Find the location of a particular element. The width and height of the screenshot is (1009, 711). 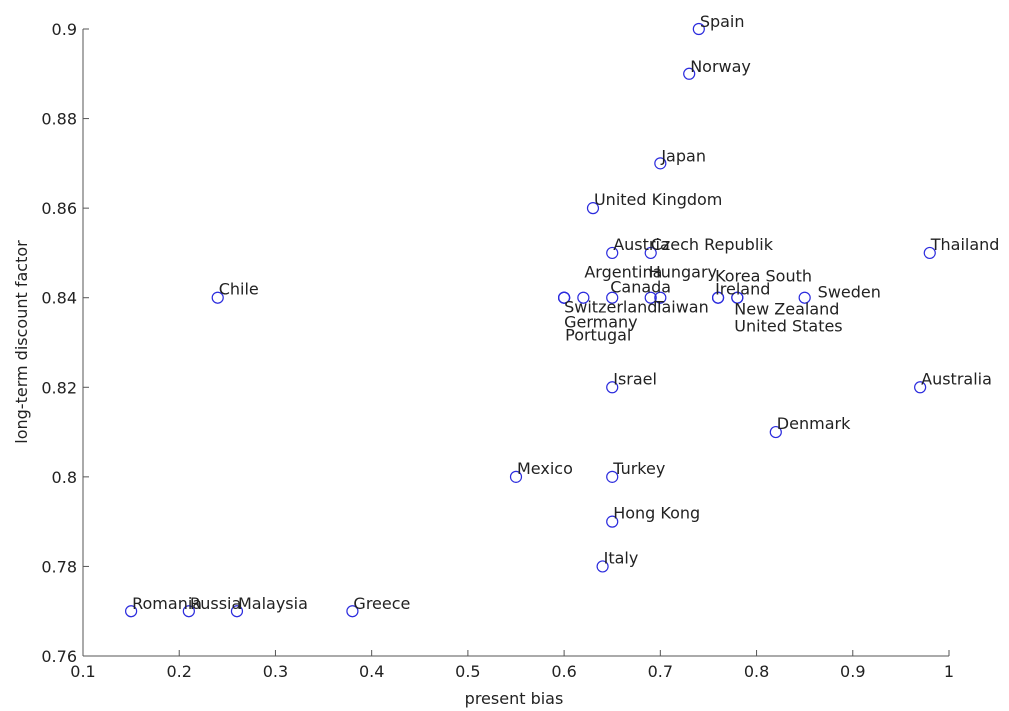

y-axis-title: long-term discount factor is located at coordinates (21, 342).